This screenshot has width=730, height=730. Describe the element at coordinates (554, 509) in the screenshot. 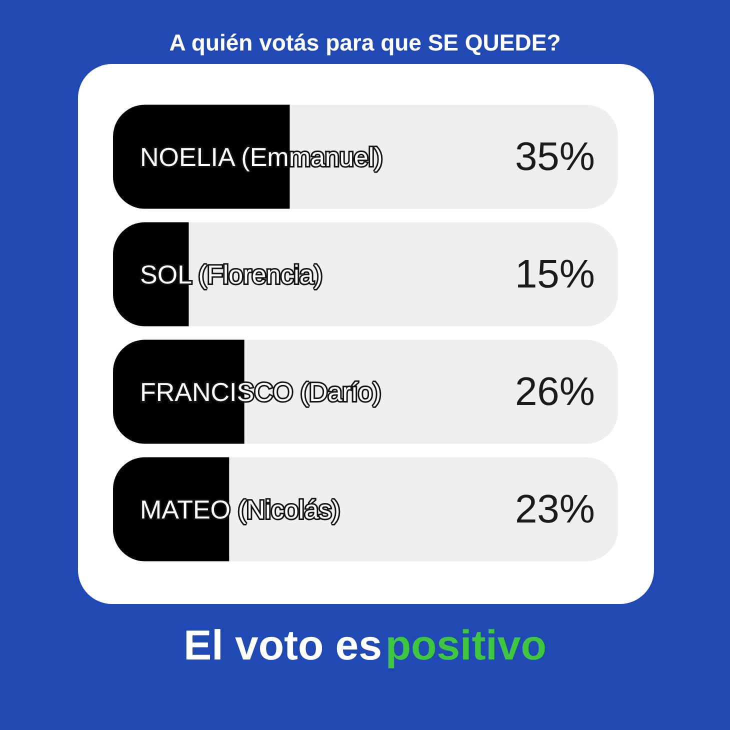

I see `data-label: 23%` at that location.